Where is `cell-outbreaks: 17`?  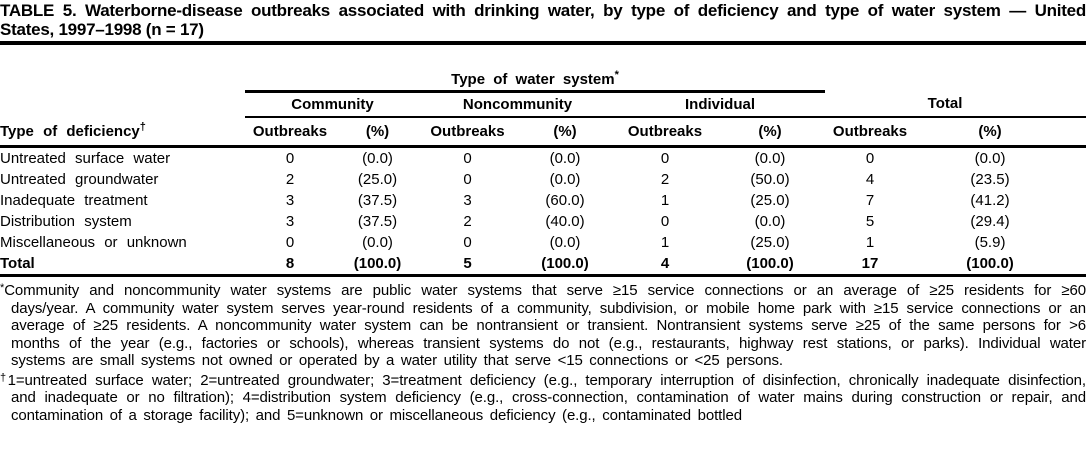
cell-outbreaks: 17 is located at coordinates (870, 265).